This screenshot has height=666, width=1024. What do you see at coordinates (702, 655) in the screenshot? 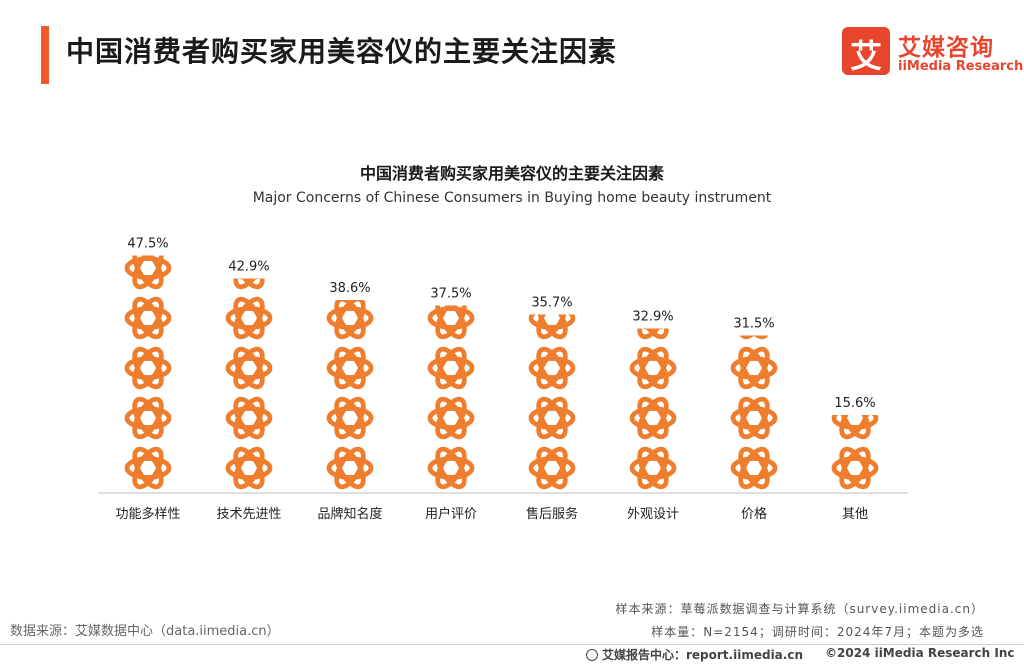
I see `report-center-text: 艾媒报告中心：report.iimedia.cn` at bounding box center [702, 655].